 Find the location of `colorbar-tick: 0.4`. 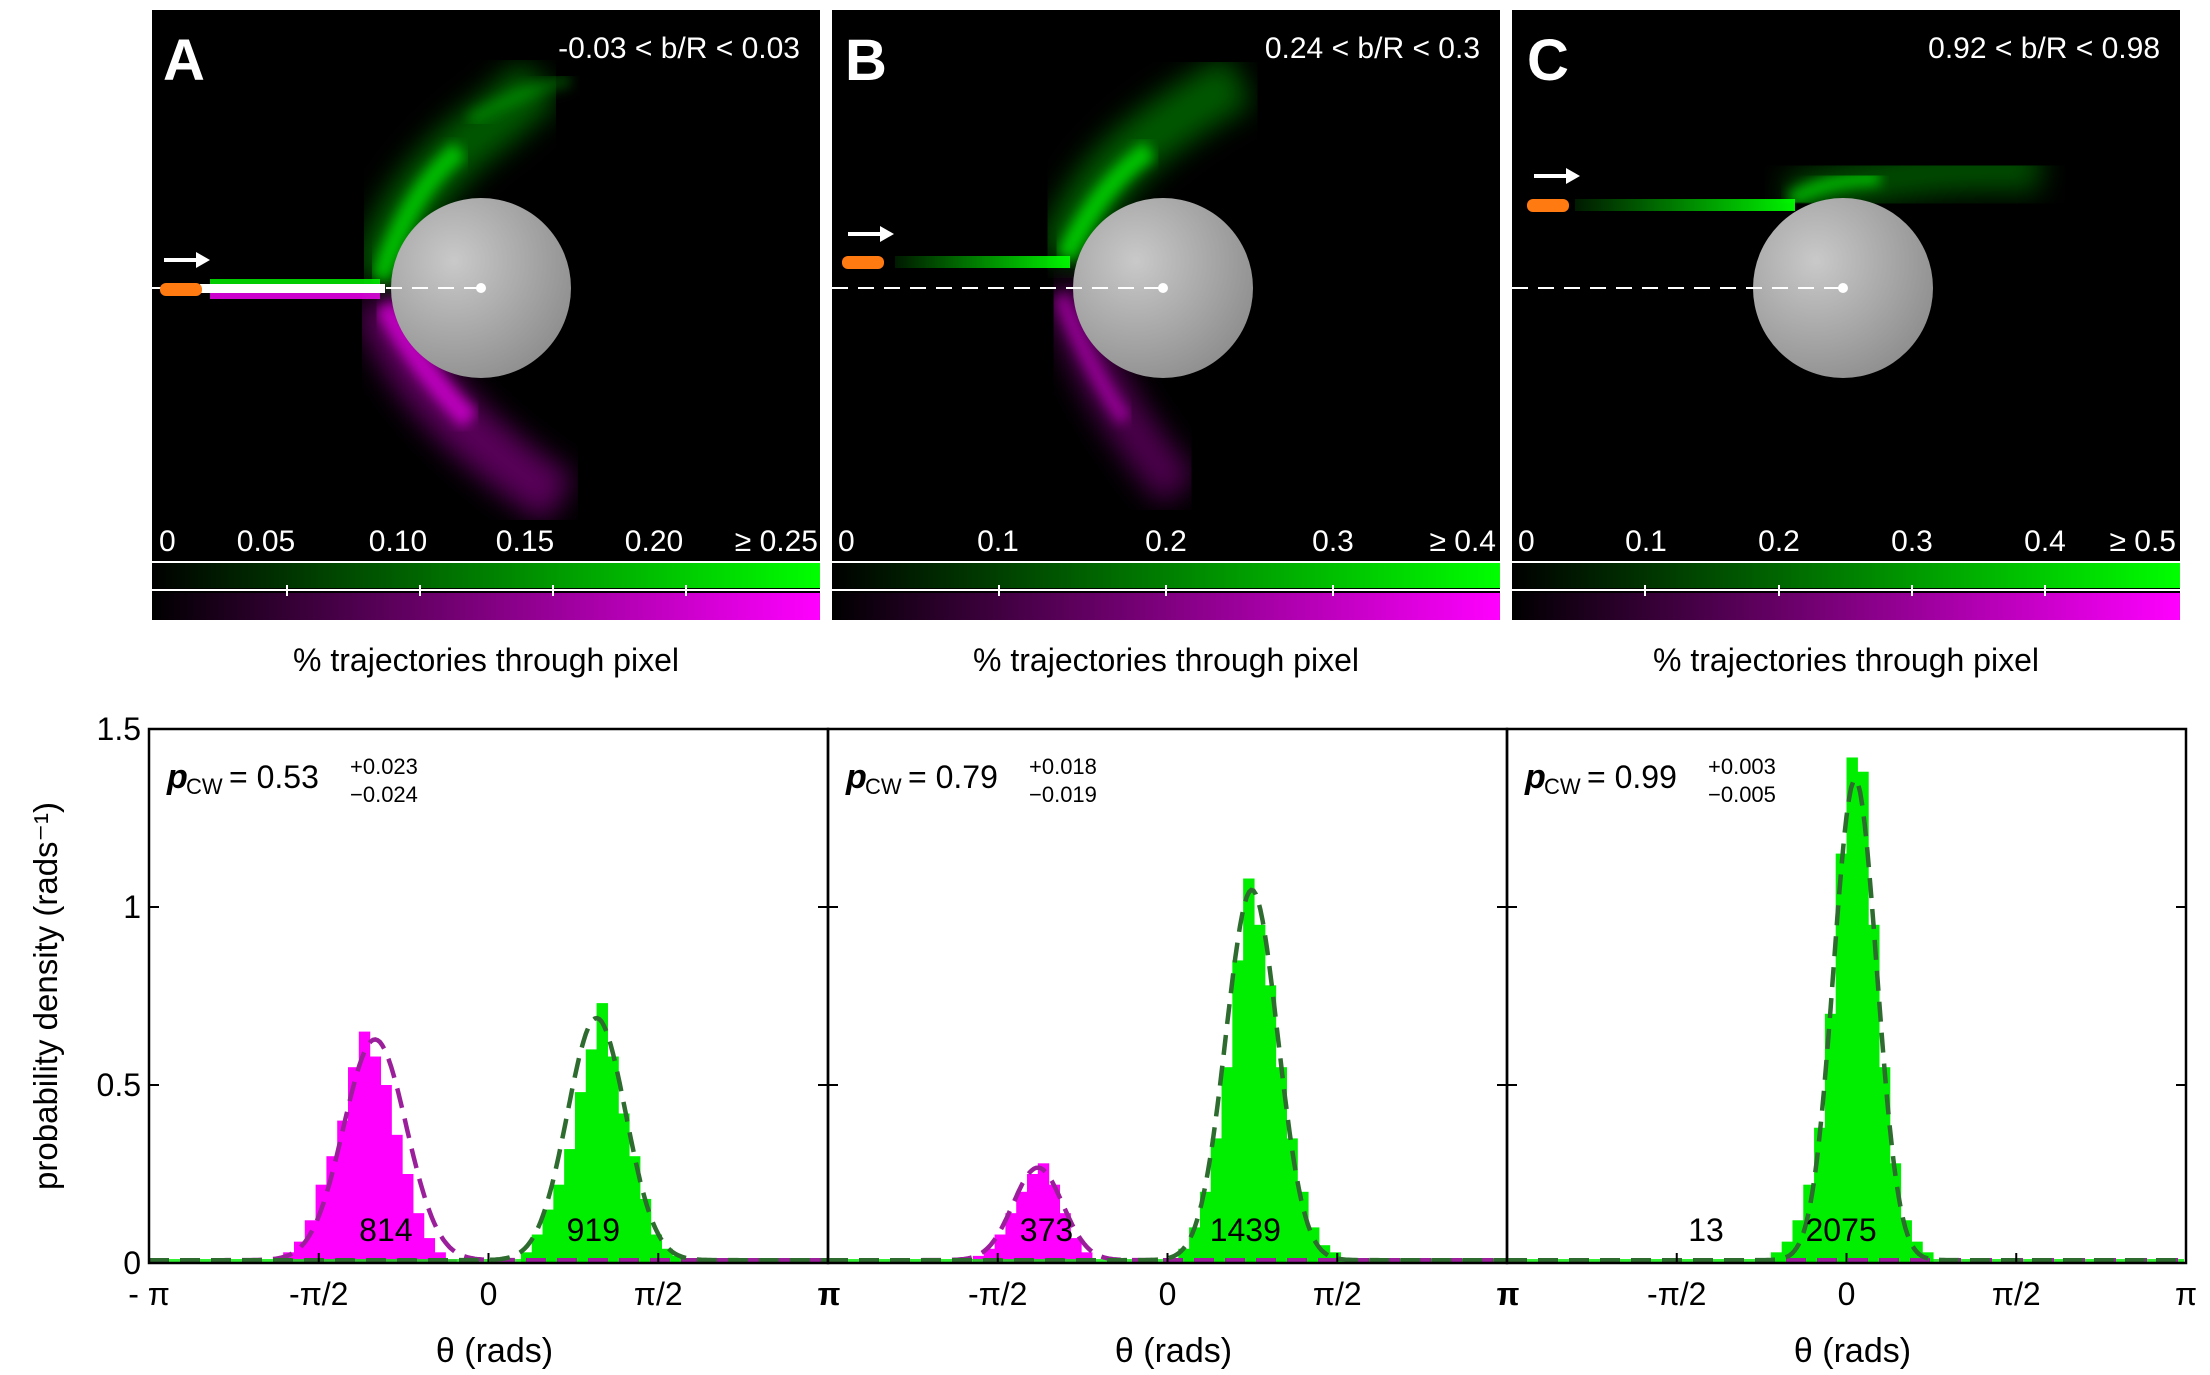

colorbar-tick: 0.4 is located at coordinates (2045, 541).